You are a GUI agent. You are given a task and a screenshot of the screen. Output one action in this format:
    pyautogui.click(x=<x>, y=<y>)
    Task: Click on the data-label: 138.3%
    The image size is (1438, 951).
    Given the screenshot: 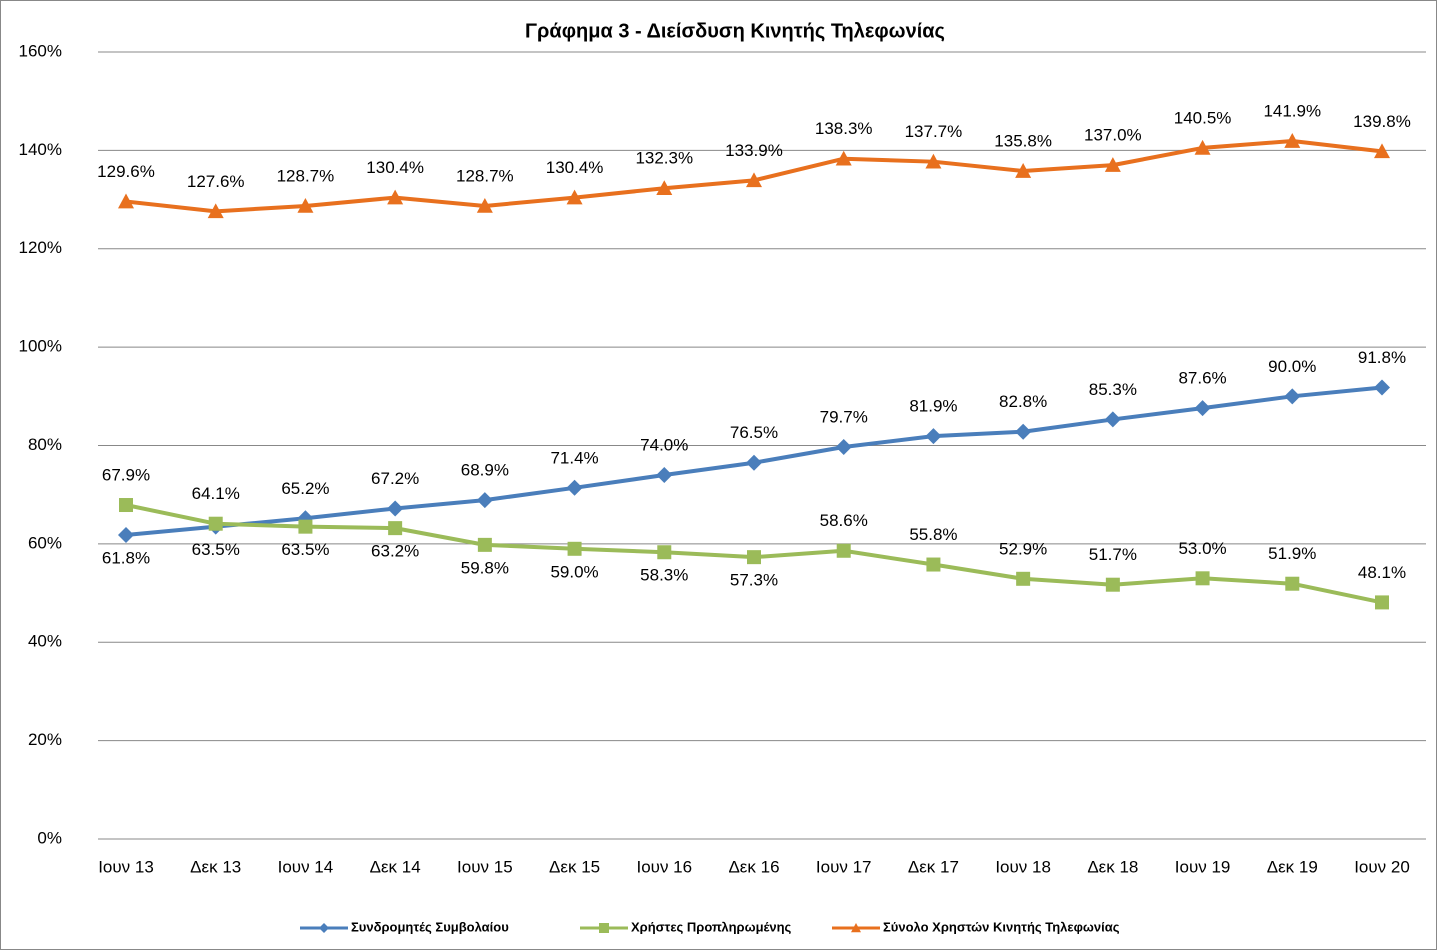 What is the action you would take?
    pyautogui.click(x=844, y=128)
    